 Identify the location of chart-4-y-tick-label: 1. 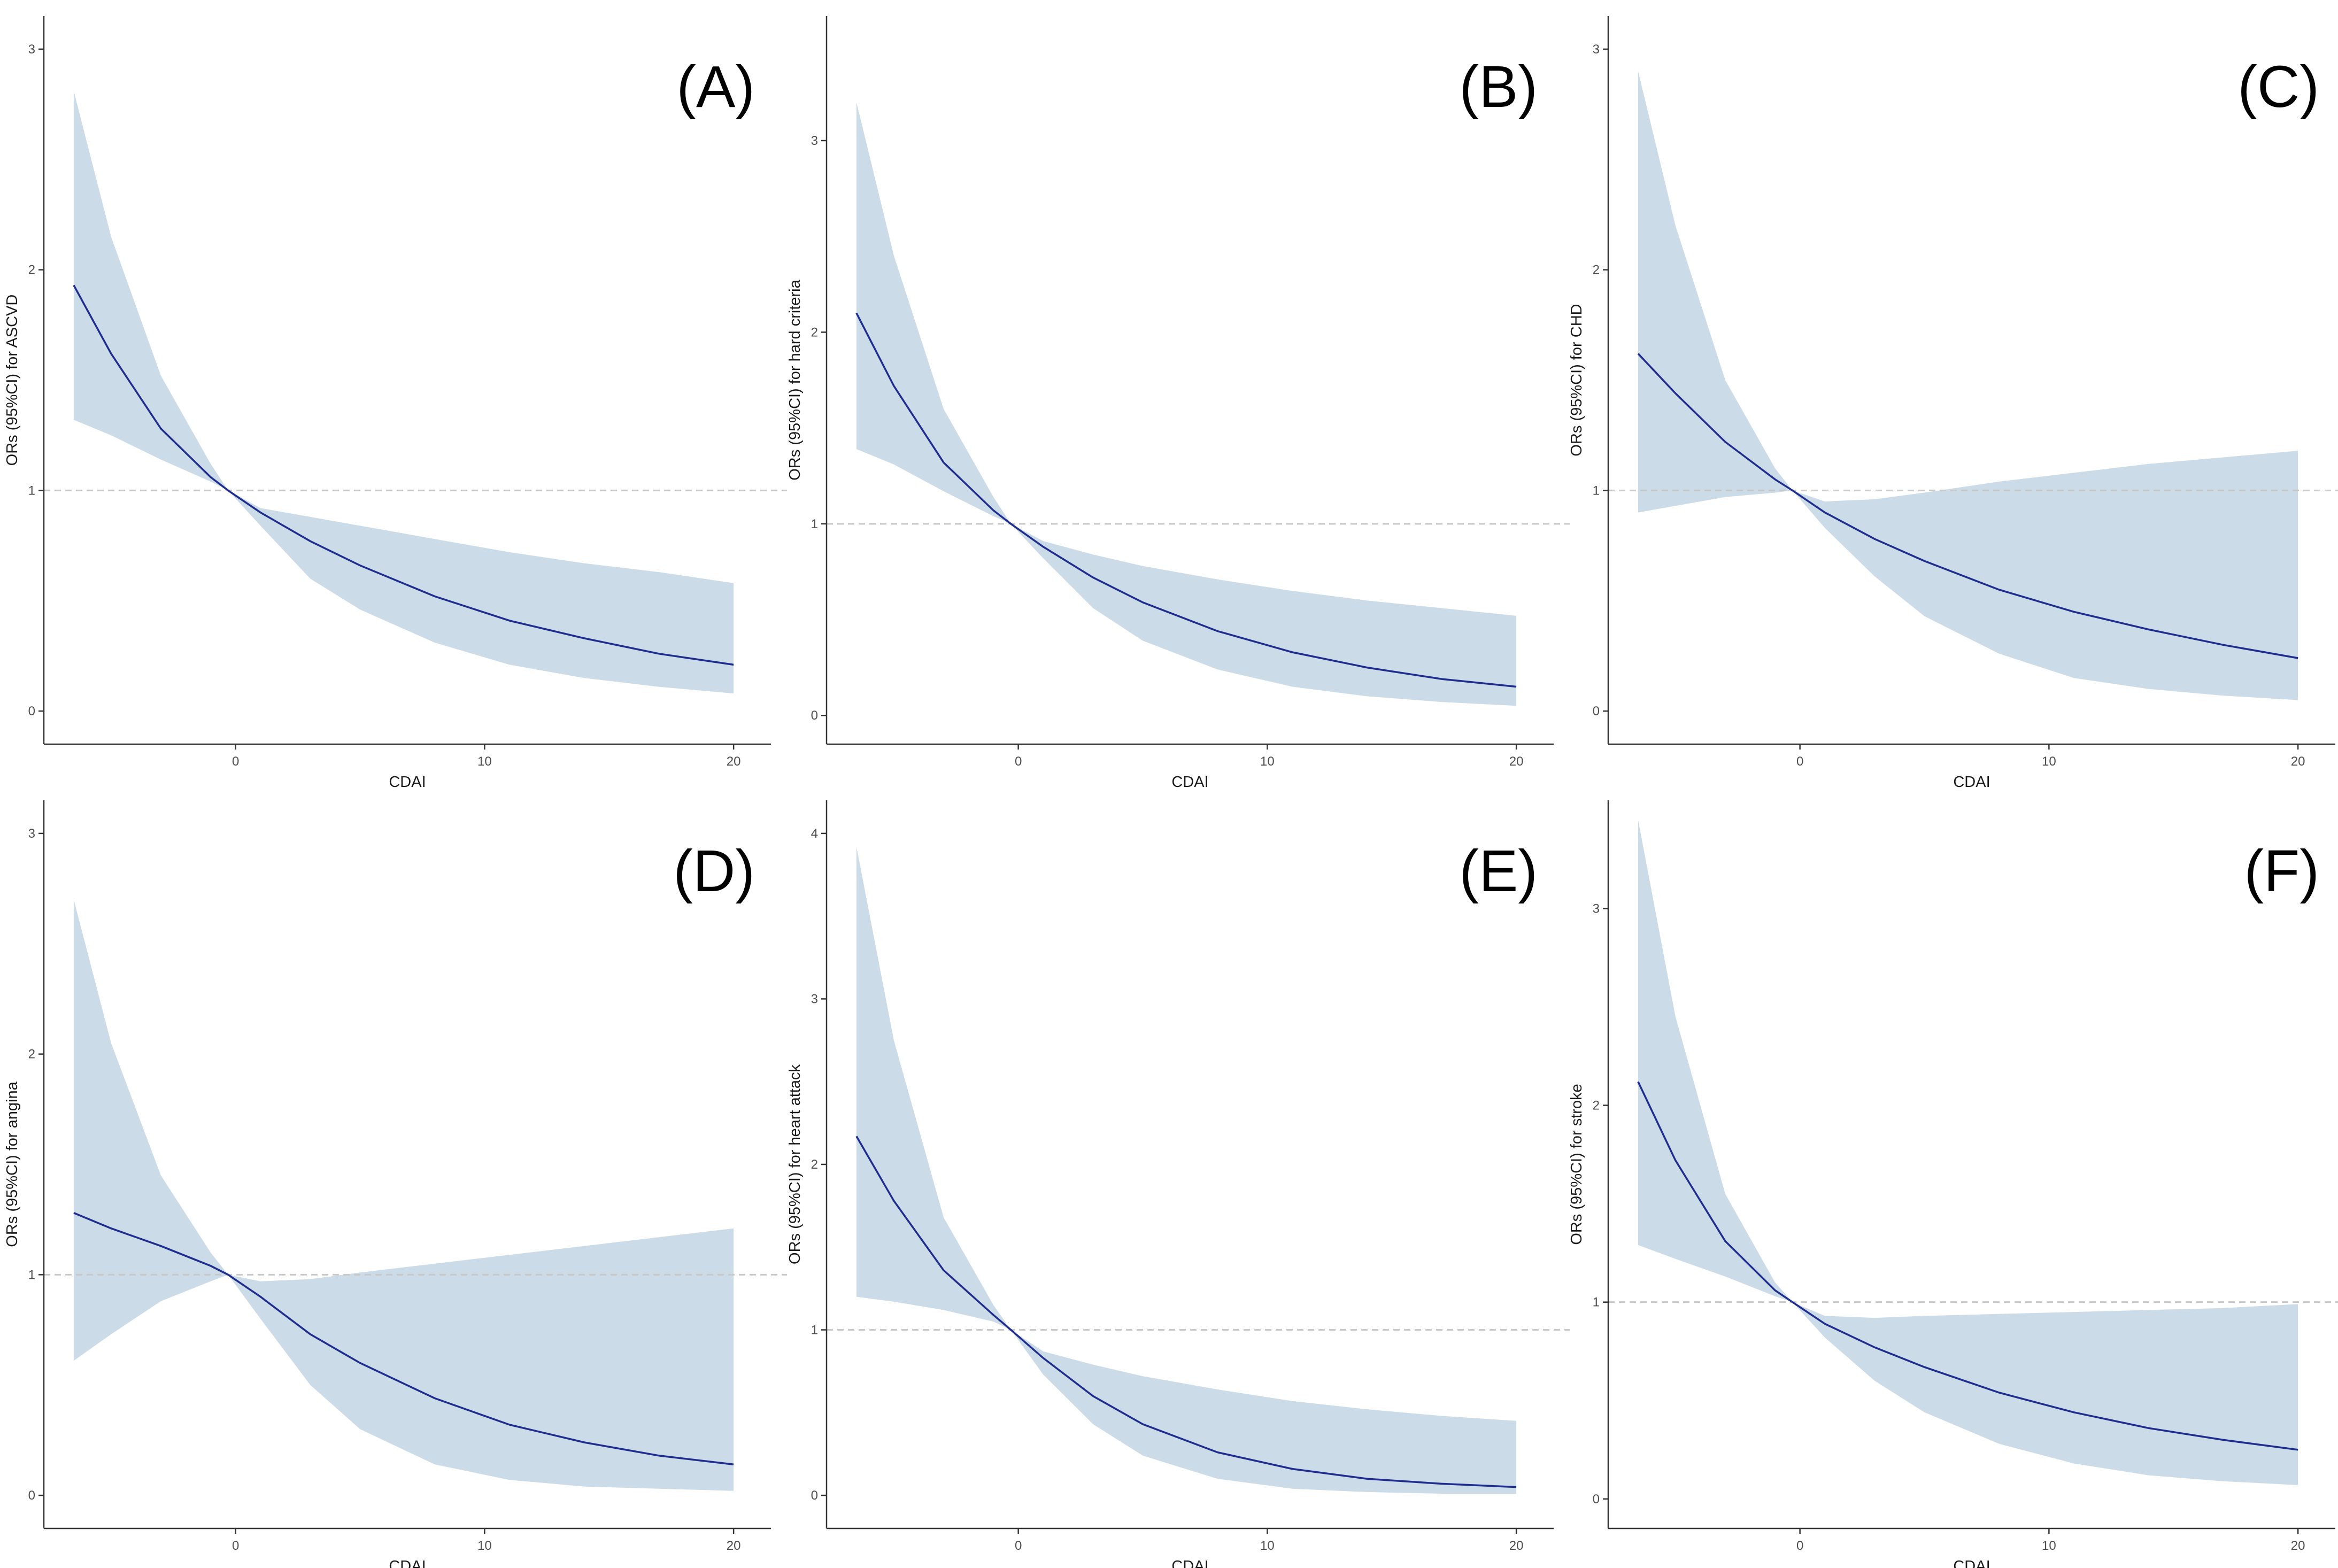
(32, 1275).